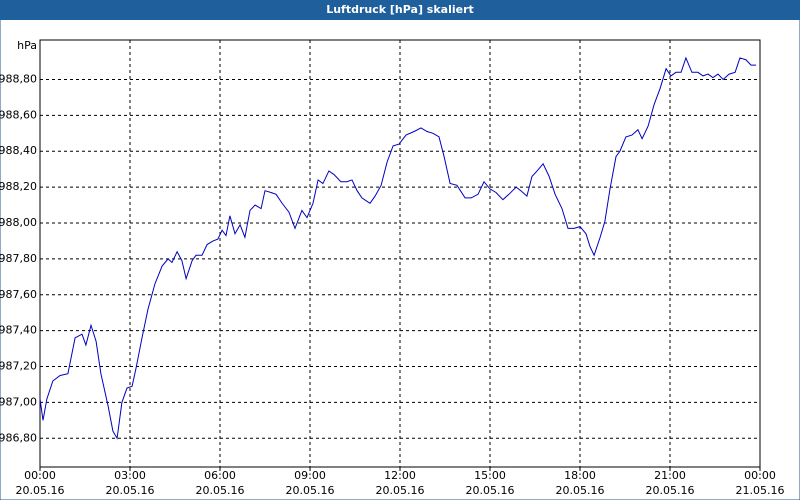  What do you see at coordinates (760, 490) in the screenshot?
I see `x-tick-date: 21.05.16` at bounding box center [760, 490].